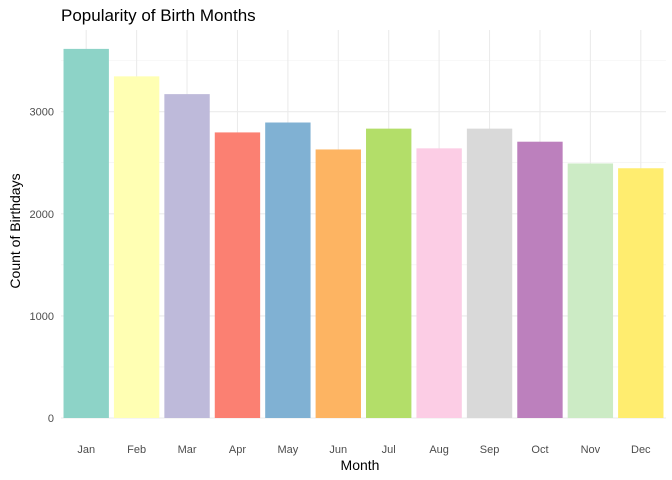 The height and width of the screenshot is (480, 672). I want to click on y-tick-label: 3000, so click(42, 113).